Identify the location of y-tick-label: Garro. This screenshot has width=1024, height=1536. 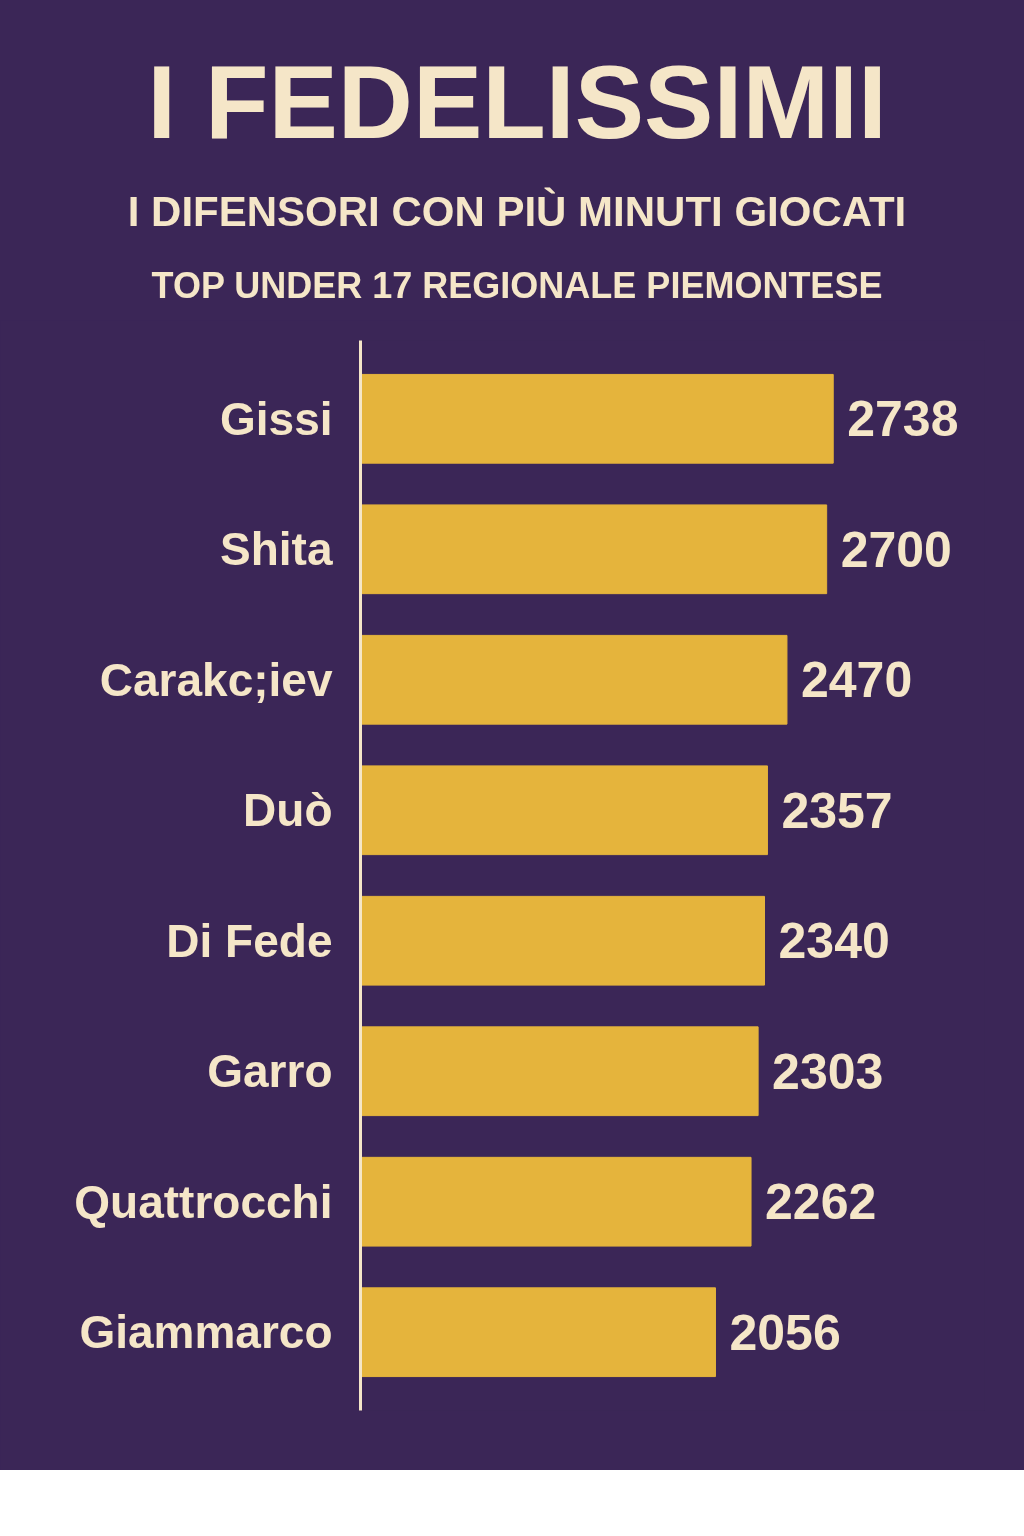
(270, 1071).